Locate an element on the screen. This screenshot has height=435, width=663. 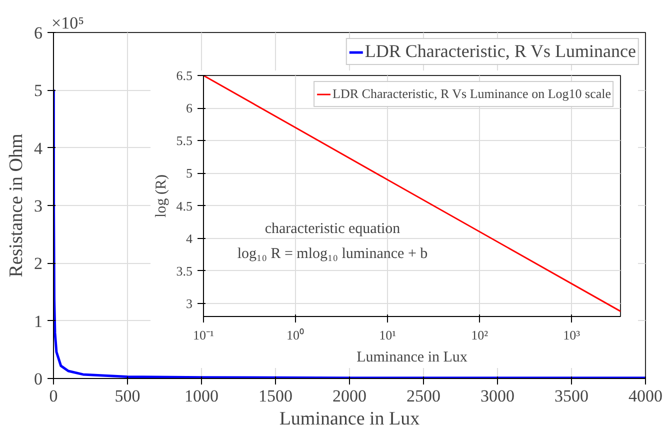
y-tick-label: 1 is located at coordinates (38, 321).